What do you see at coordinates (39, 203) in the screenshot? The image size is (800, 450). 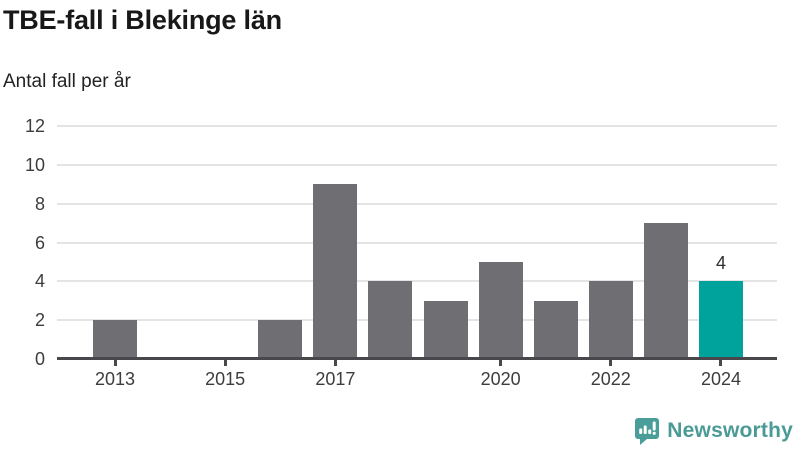 I see `y-axis-label: 8` at bounding box center [39, 203].